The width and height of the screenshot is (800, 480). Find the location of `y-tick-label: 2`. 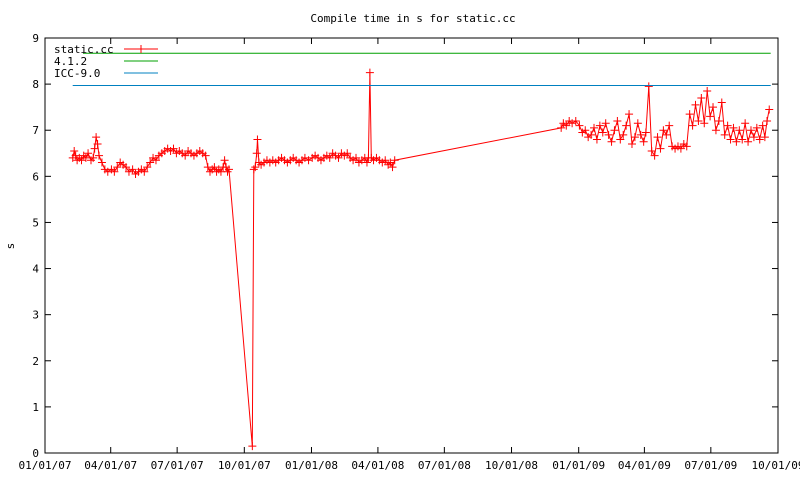

y-tick-label: 2 is located at coordinates (35, 361).